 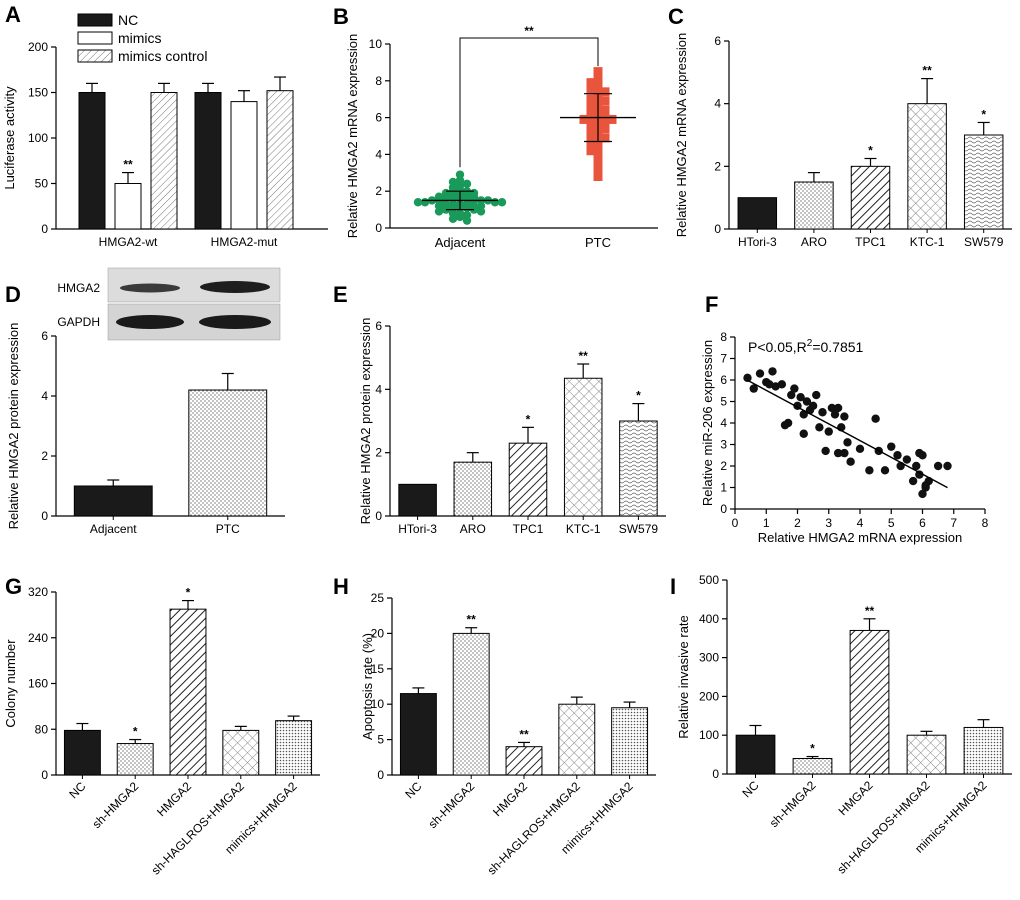 I want to click on panel-i-y-tick-label: 200, so click(x=709, y=696).